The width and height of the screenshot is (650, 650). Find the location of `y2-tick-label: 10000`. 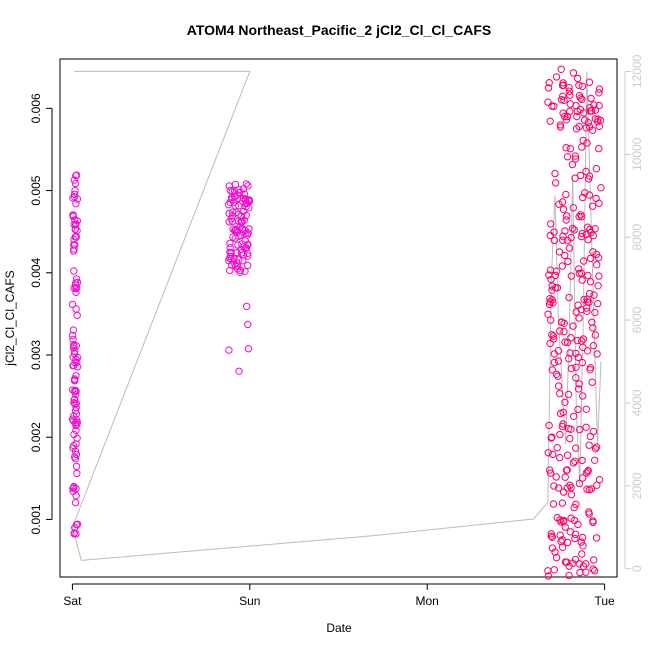

y2-tick-label: 10000 is located at coordinates (637, 154).